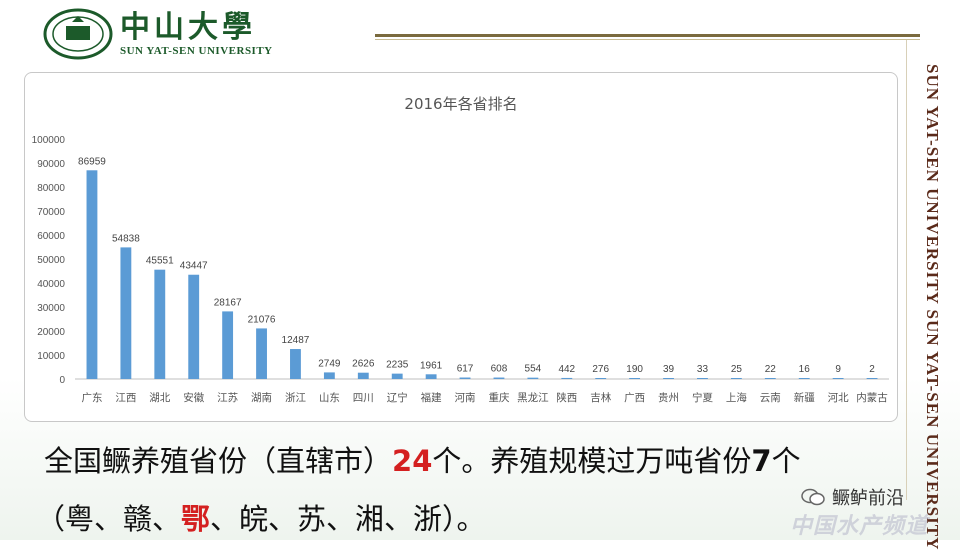 The width and height of the screenshot is (960, 550). I want to click on data-label: 12487, so click(296, 340).